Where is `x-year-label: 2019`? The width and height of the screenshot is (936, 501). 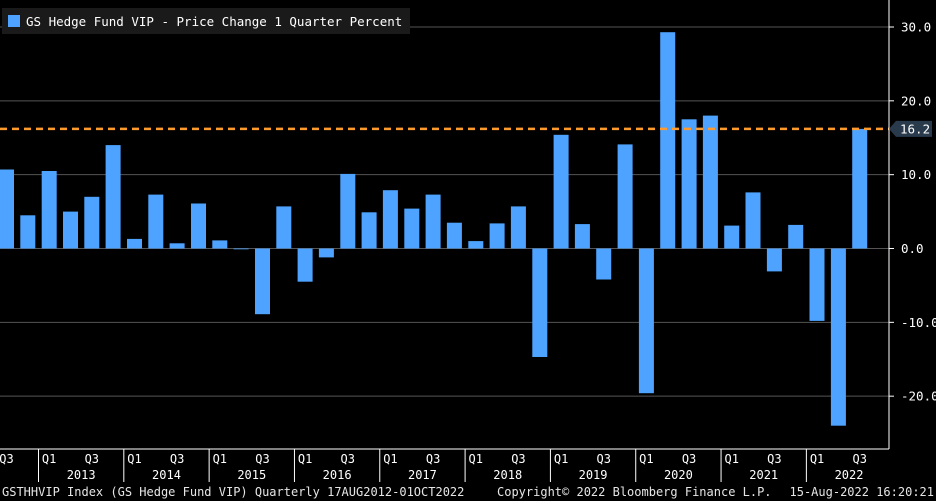 x-year-label: 2019 is located at coordinates (593, 475).